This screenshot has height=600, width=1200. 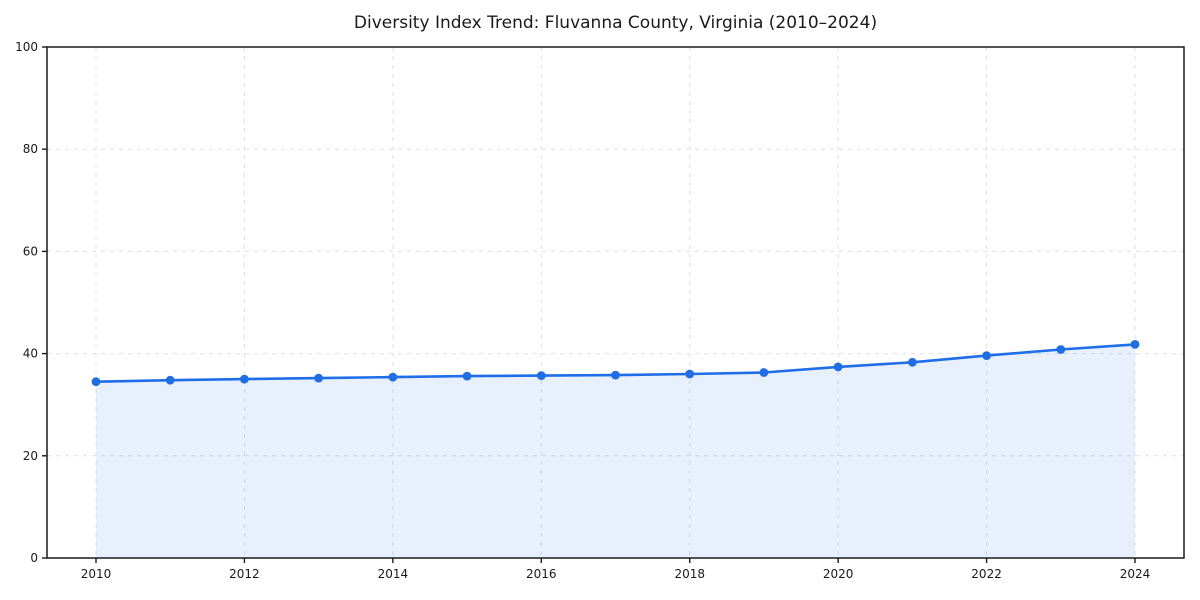 What do you see at coordinates (244, 574) in the screenshot?
I see `x-tick-label: 2012` at bounding box center [244, 574].